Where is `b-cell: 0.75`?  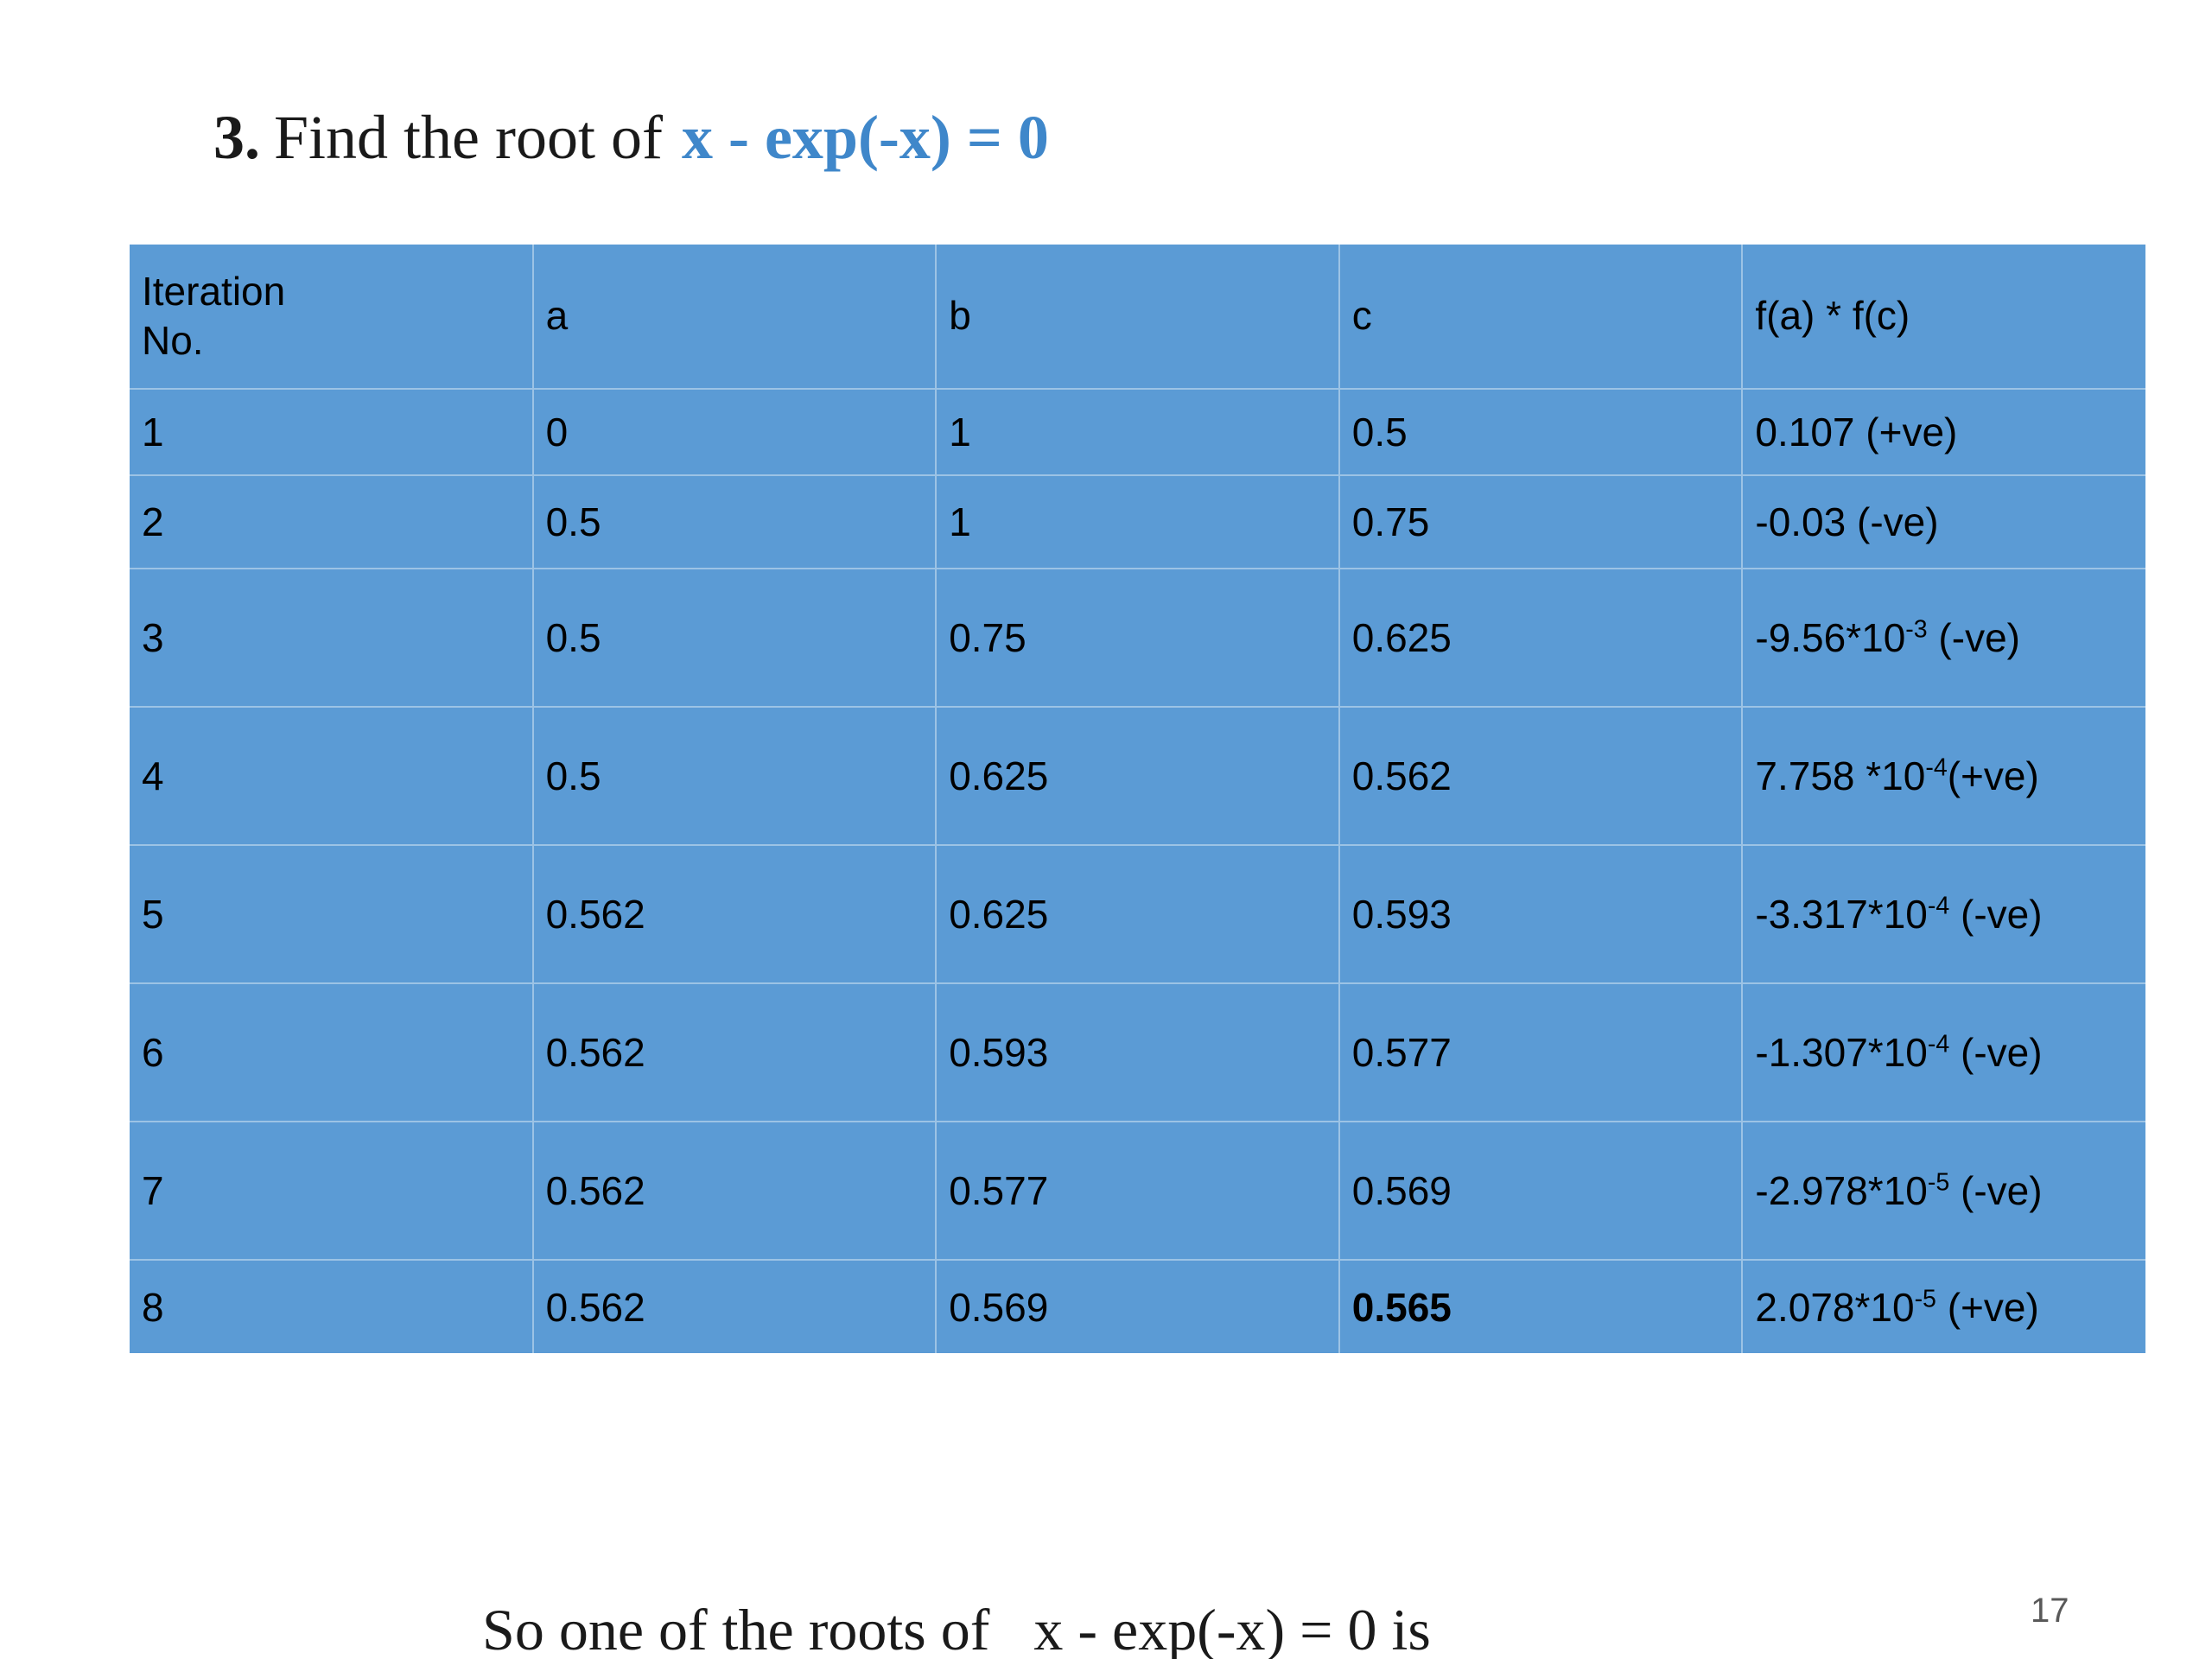 b-cell: 0.75 is located at coordinates (1137, 638).